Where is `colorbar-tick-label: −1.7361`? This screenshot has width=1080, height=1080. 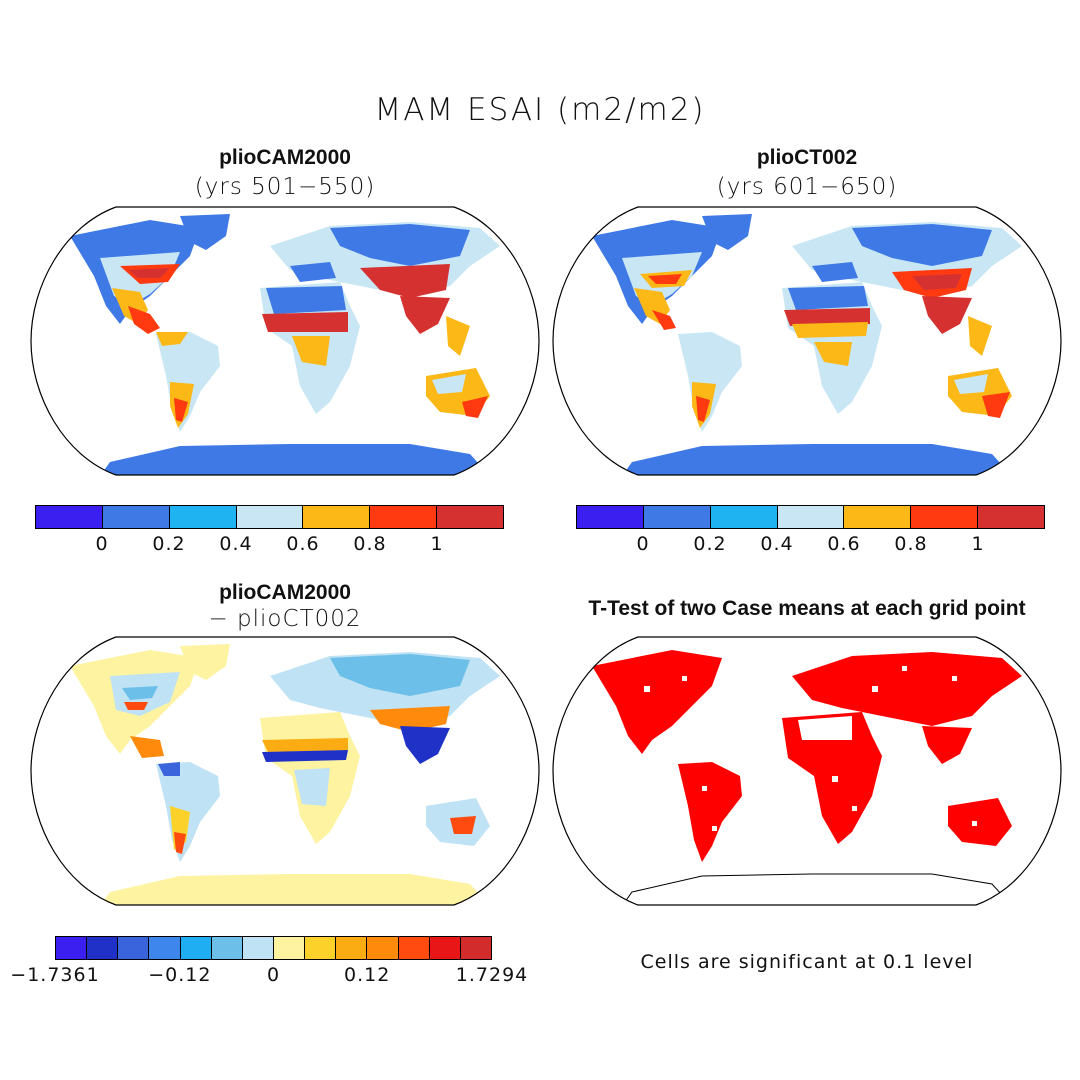 colorbar-tick-label: −1.7361 is located at coordinates (55, 975).